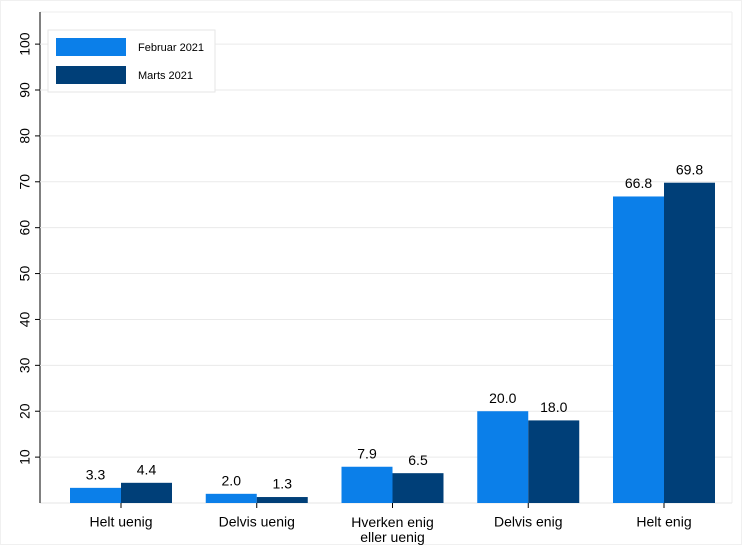 The image size is (742, 545). What do you see at coordinates (553, 407) in the screenshot?
I see `value-label: 18.0` at bounding box center [553, 407].